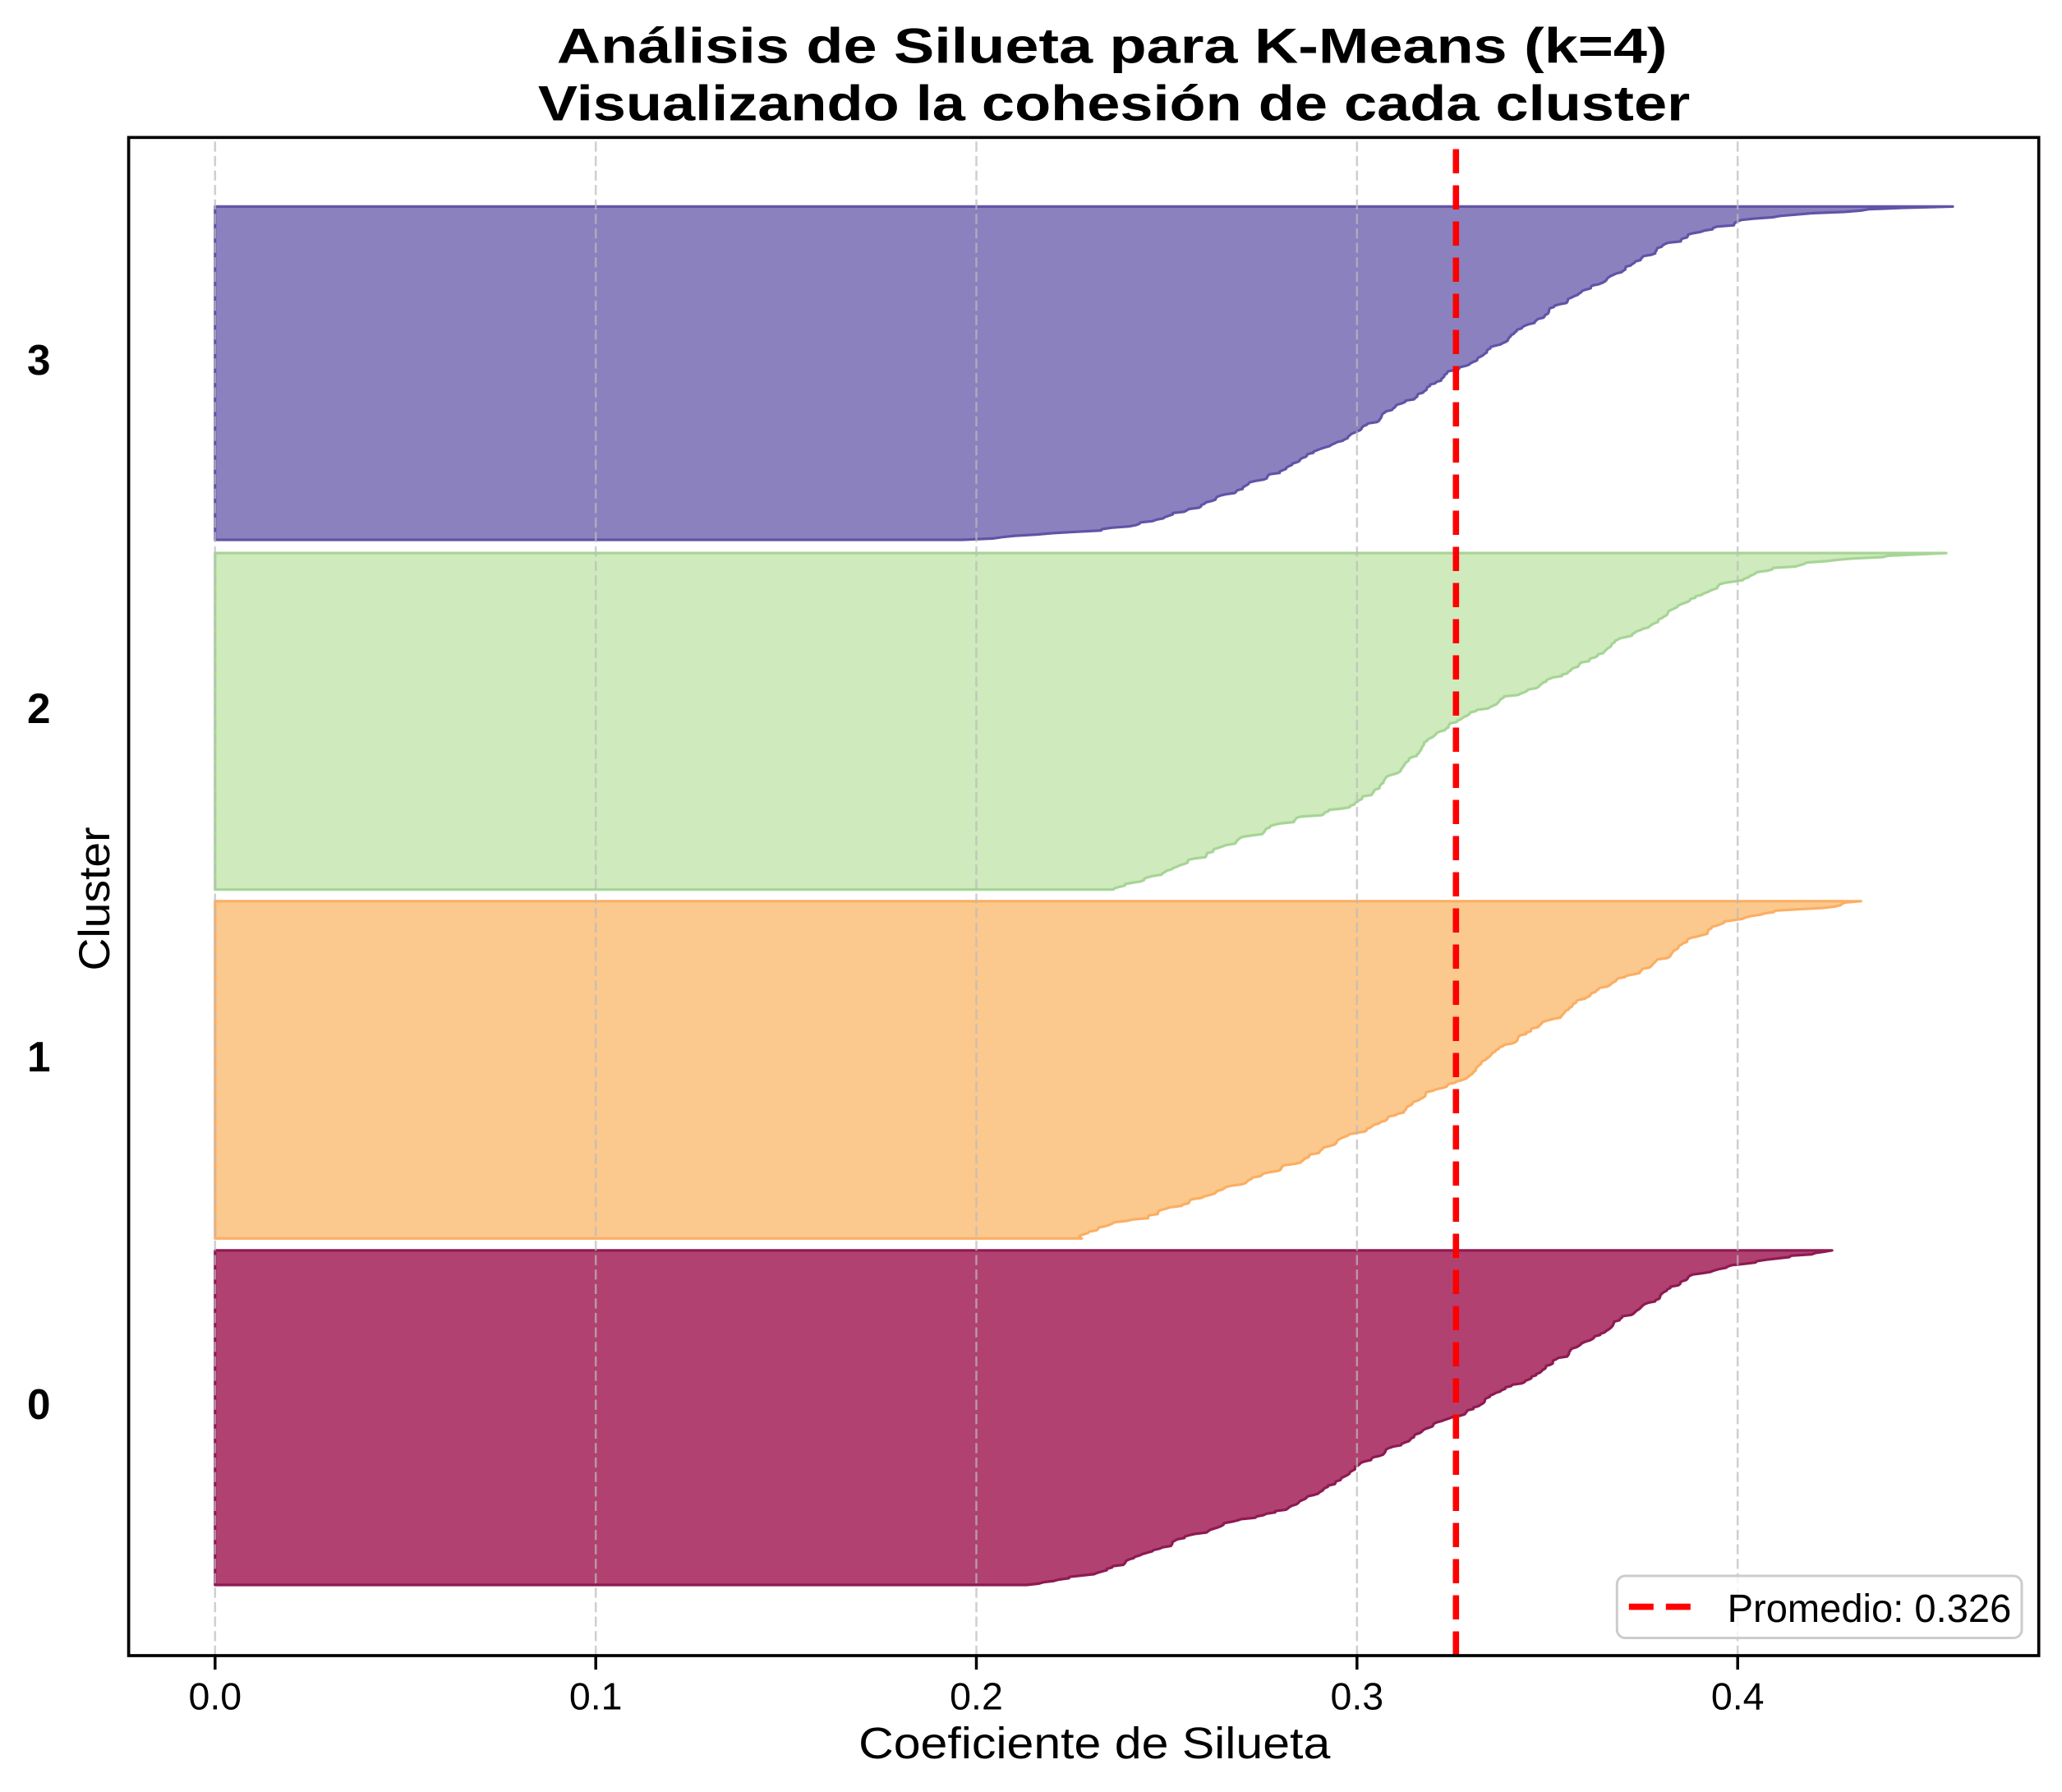  Describe the element at coordinates (39, 1405) in the screenshot. I see `svg-text: 0` at that location.